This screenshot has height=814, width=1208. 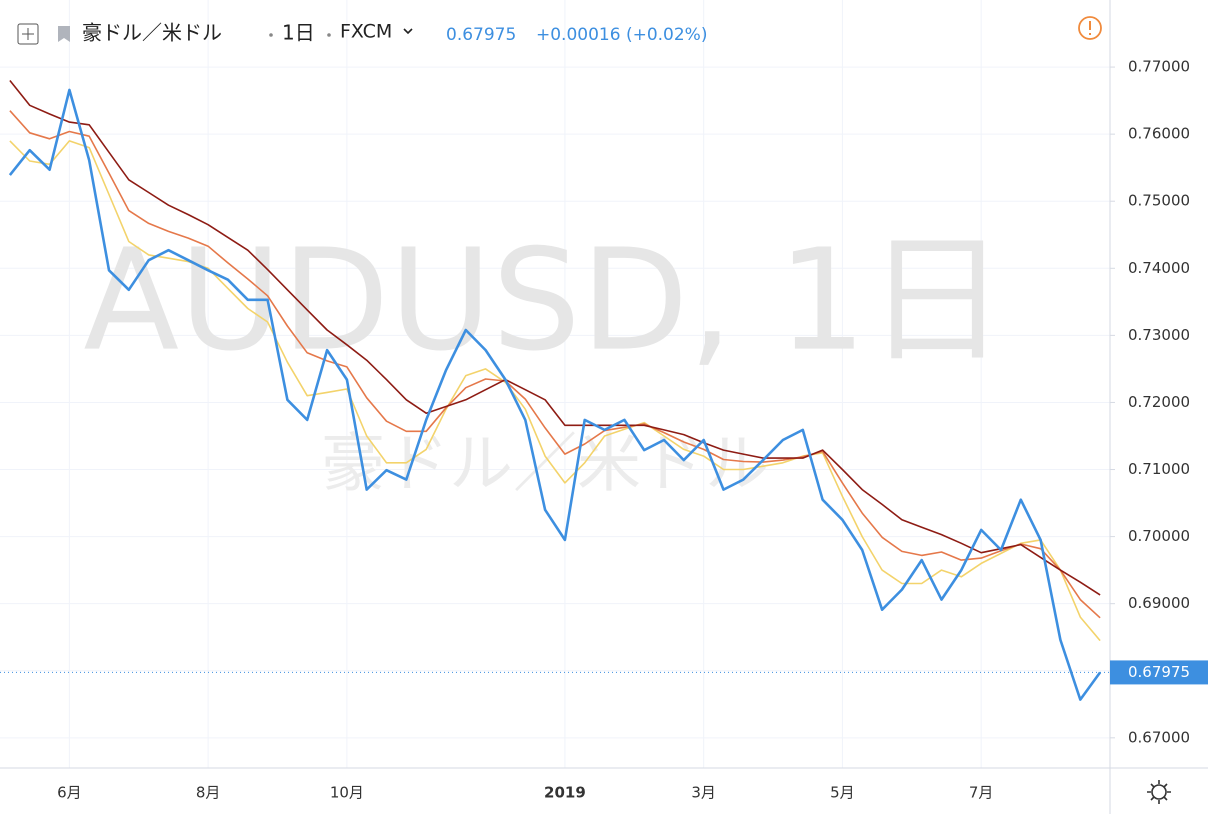 I want to click on y-tick-label: 0.73000, so click(x=1159, y=335).